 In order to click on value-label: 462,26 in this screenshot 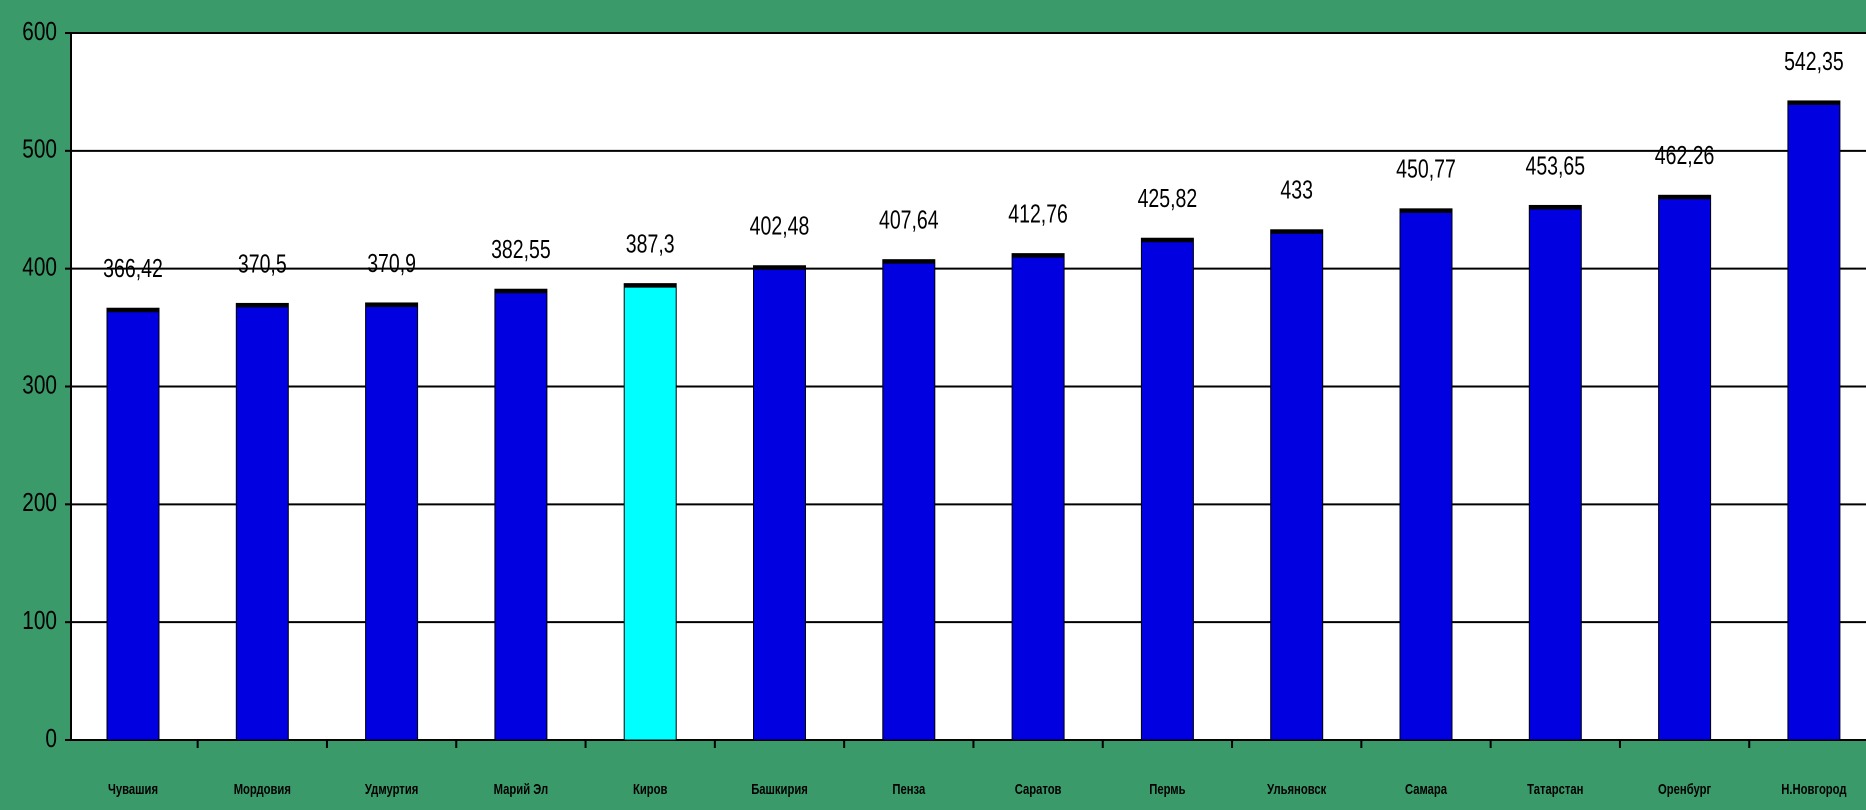, I will do `click(1685, 154)`.